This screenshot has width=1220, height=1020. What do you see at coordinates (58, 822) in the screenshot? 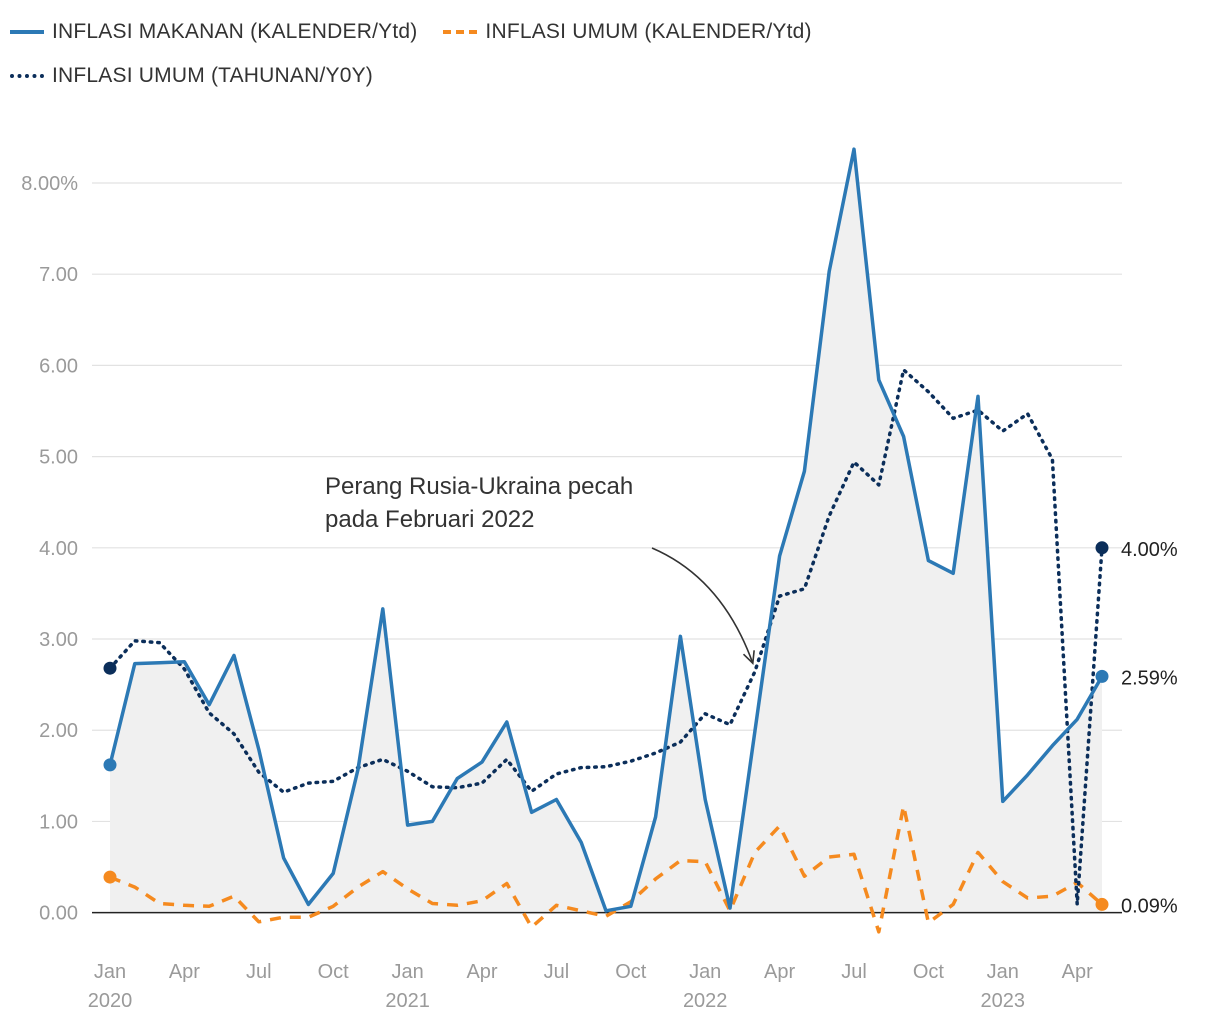
I see `y-tick-label: 1.00` at bounding box center [58, 822].